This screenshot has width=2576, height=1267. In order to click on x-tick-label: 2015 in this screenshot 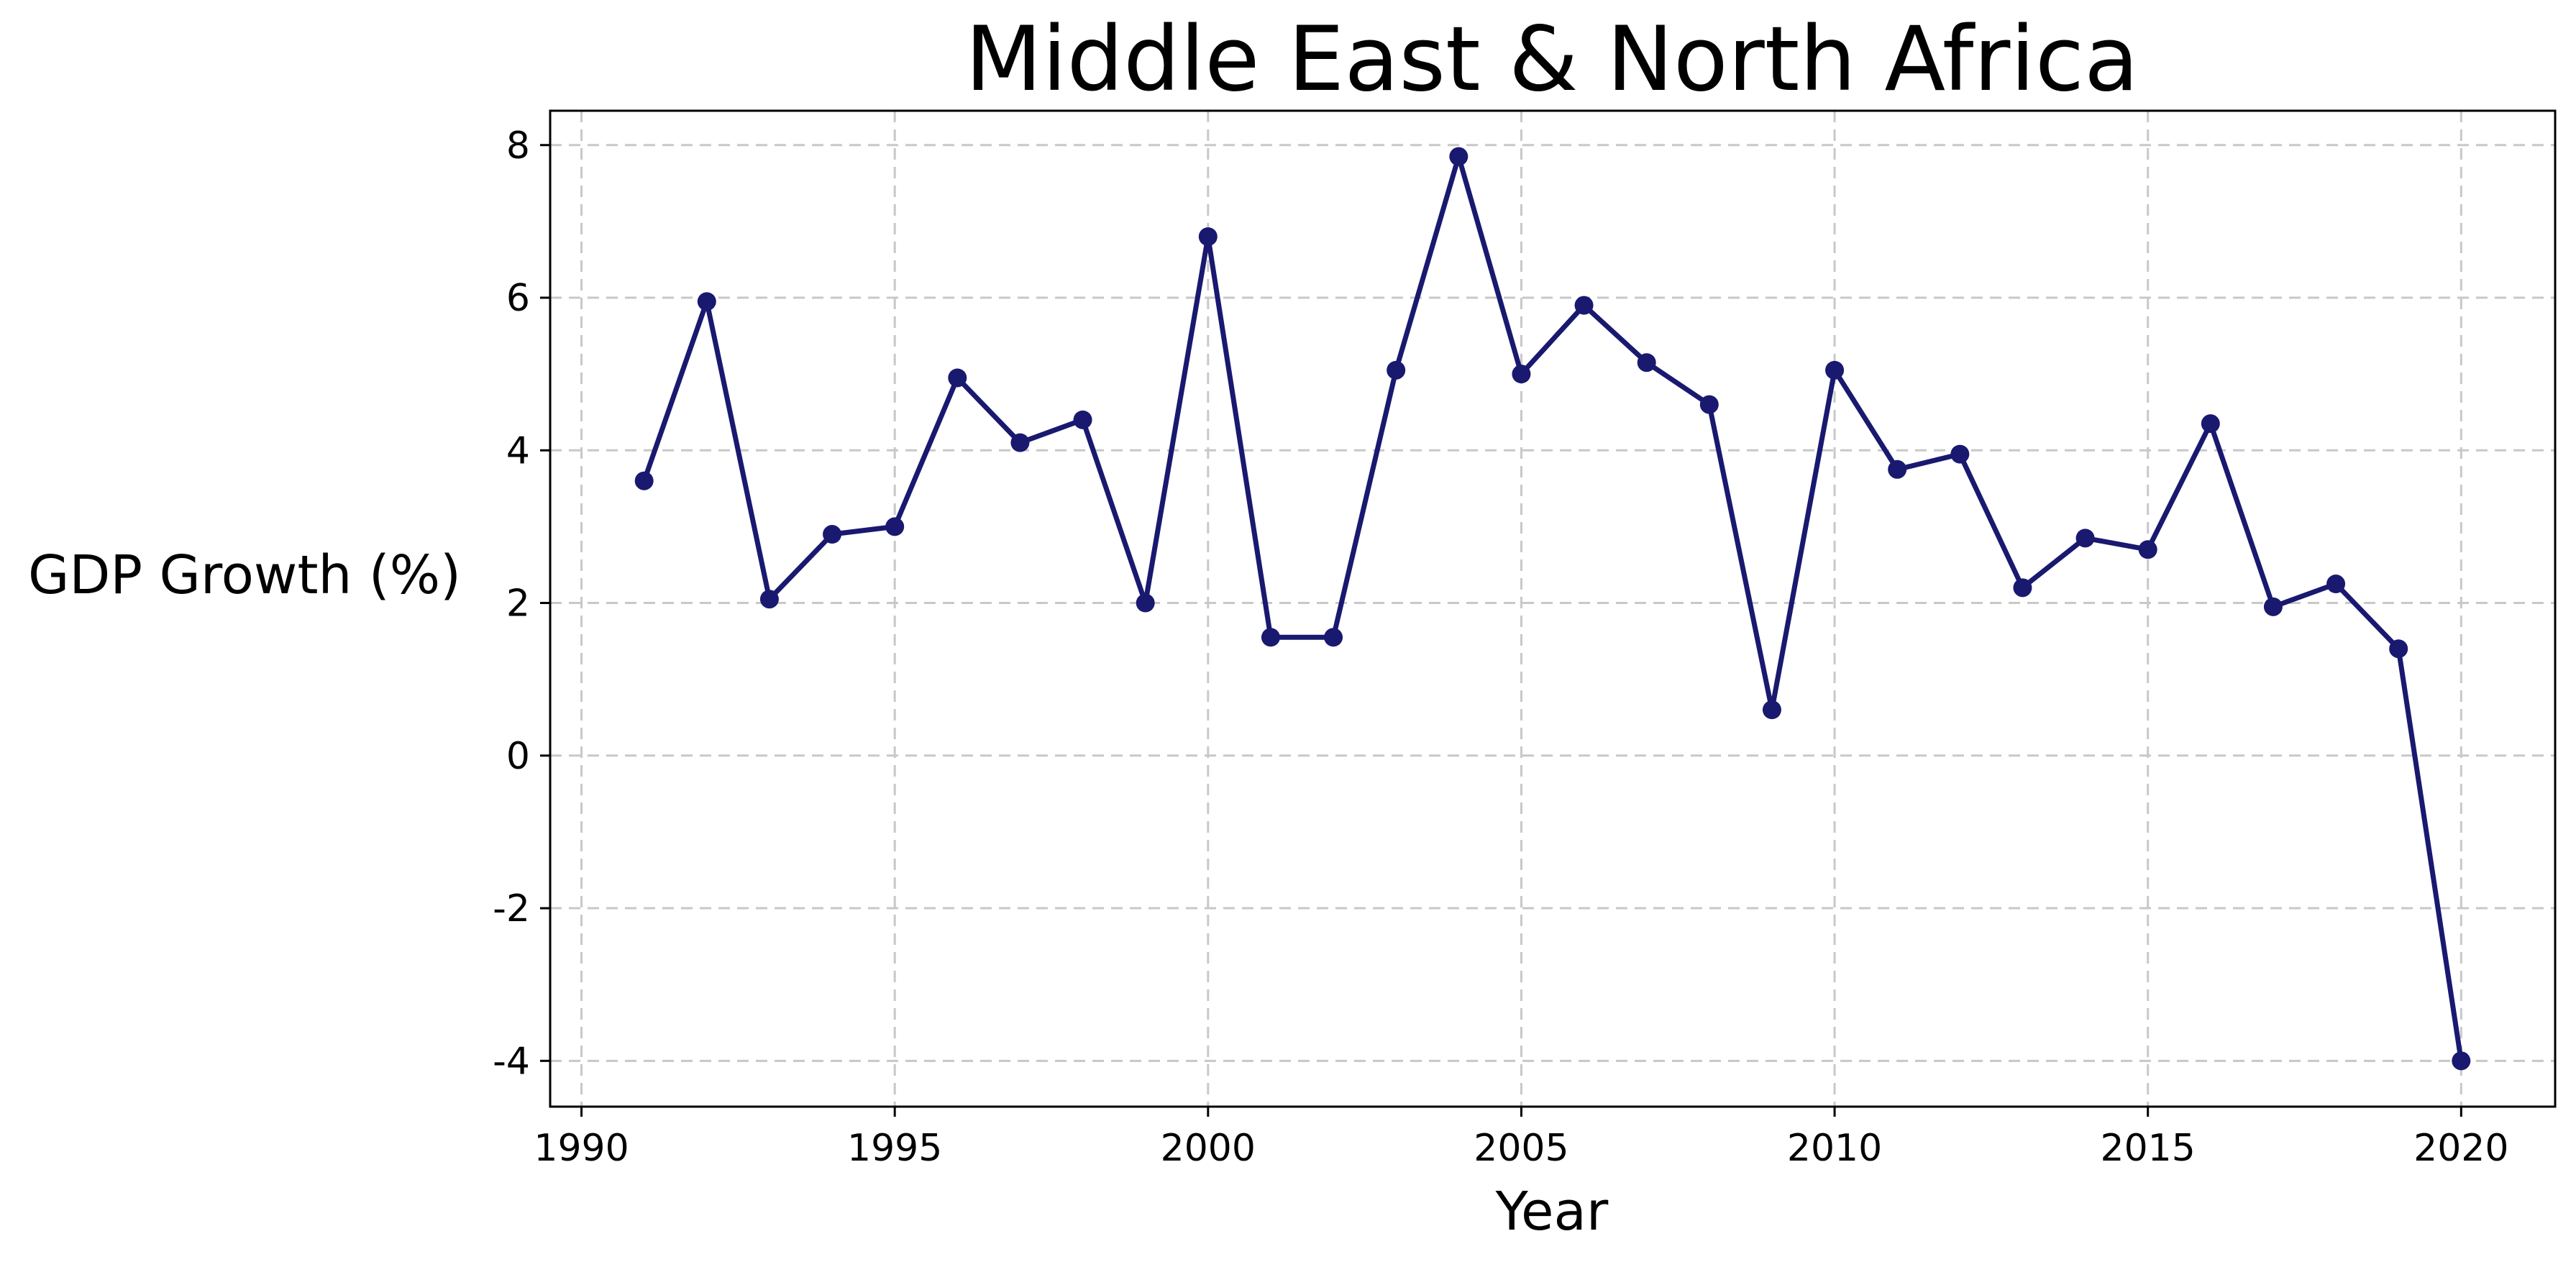, I will do `click(2148, 1148)`.